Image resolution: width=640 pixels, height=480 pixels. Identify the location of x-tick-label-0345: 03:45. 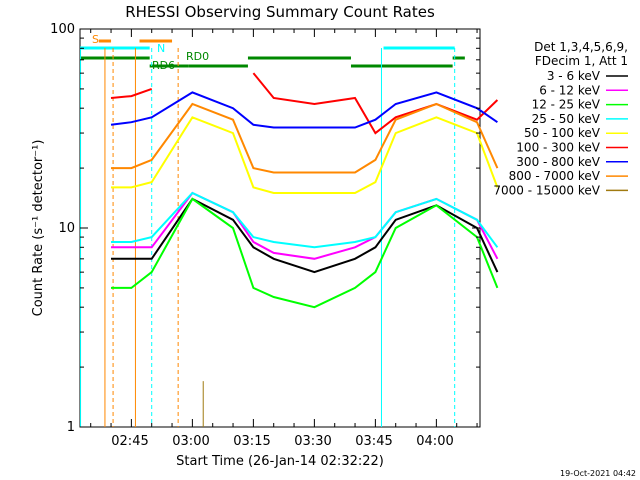
(373, 441).